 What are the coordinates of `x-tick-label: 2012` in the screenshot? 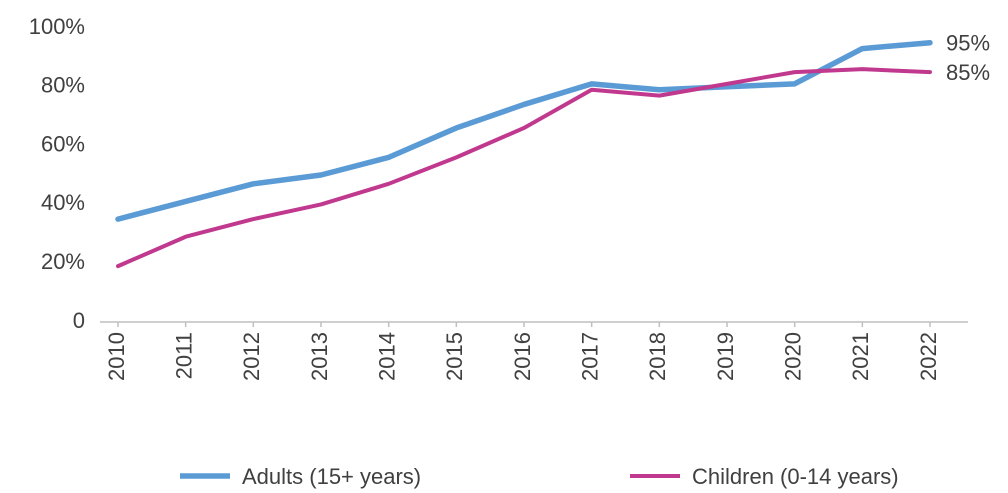 It's located at (251, 356).